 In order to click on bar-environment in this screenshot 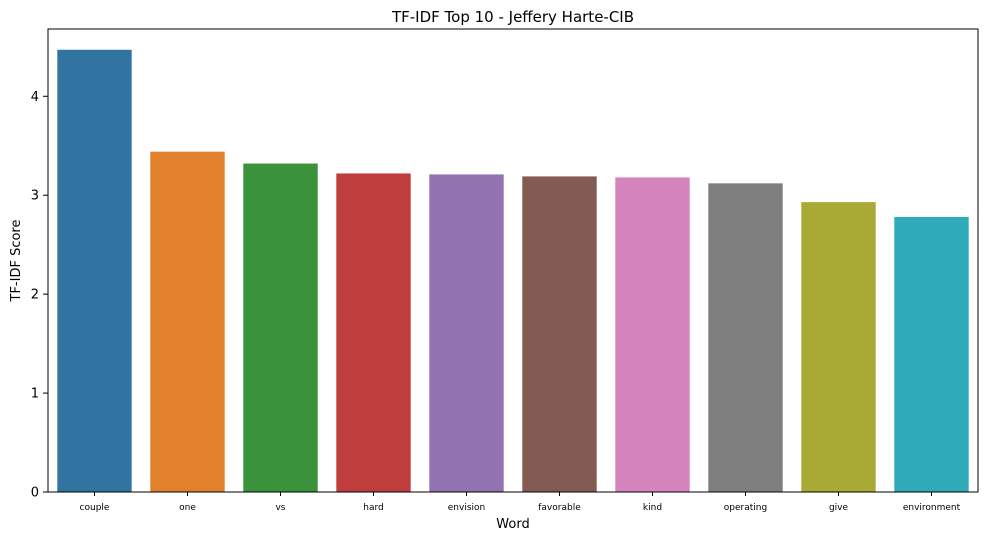, I will do `click(931, 354)`.